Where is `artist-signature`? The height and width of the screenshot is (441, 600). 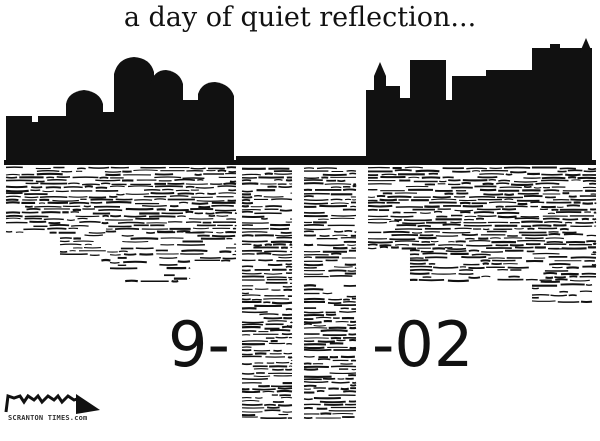 artist-signature is located at coordinates (52, 403).